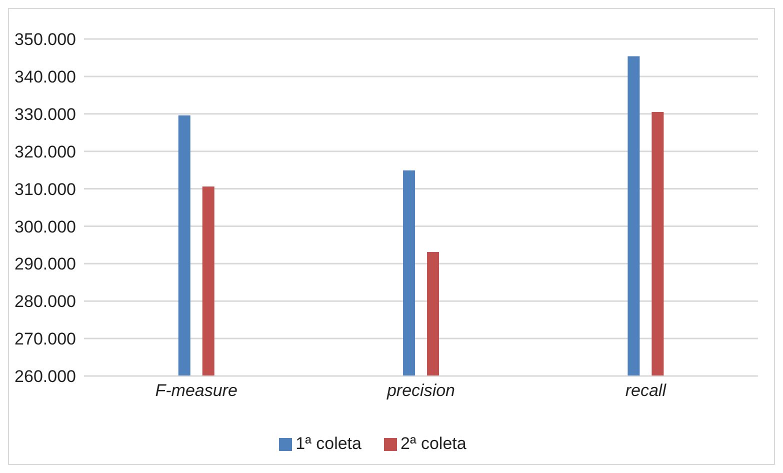 This screenshot has height=473, width=783. Describe the element at coordinates (196, 390) in the screenshot. I see `x-tick-label: F-measure` at that location.